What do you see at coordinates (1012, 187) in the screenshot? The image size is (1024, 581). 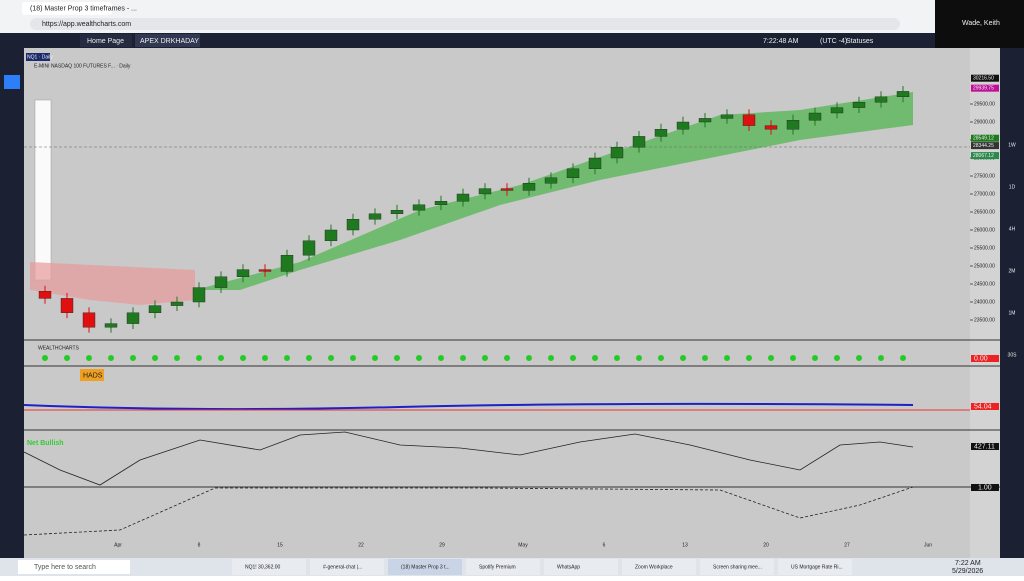 I see `timeframe: 1D` at bounding box center [1012, 187].